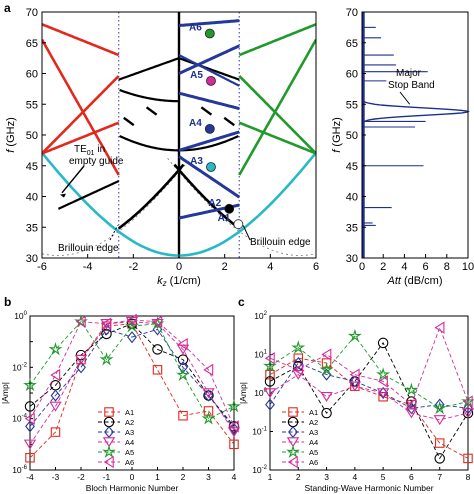 This screenshot has width=474, height=494. I want to click on standing-x-tick-label: 4, so click(354, 477).